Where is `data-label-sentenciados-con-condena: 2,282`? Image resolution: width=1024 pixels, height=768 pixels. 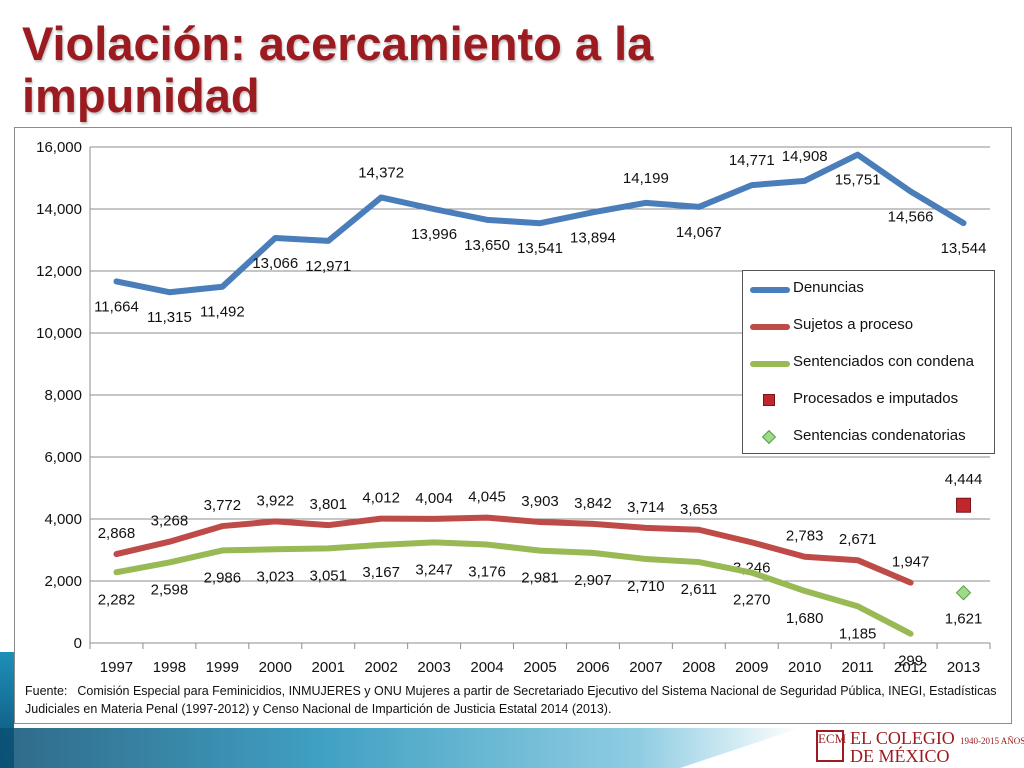
data-label-sentenciados-con-condena: 2,282 is located at coordinates (117, 599).